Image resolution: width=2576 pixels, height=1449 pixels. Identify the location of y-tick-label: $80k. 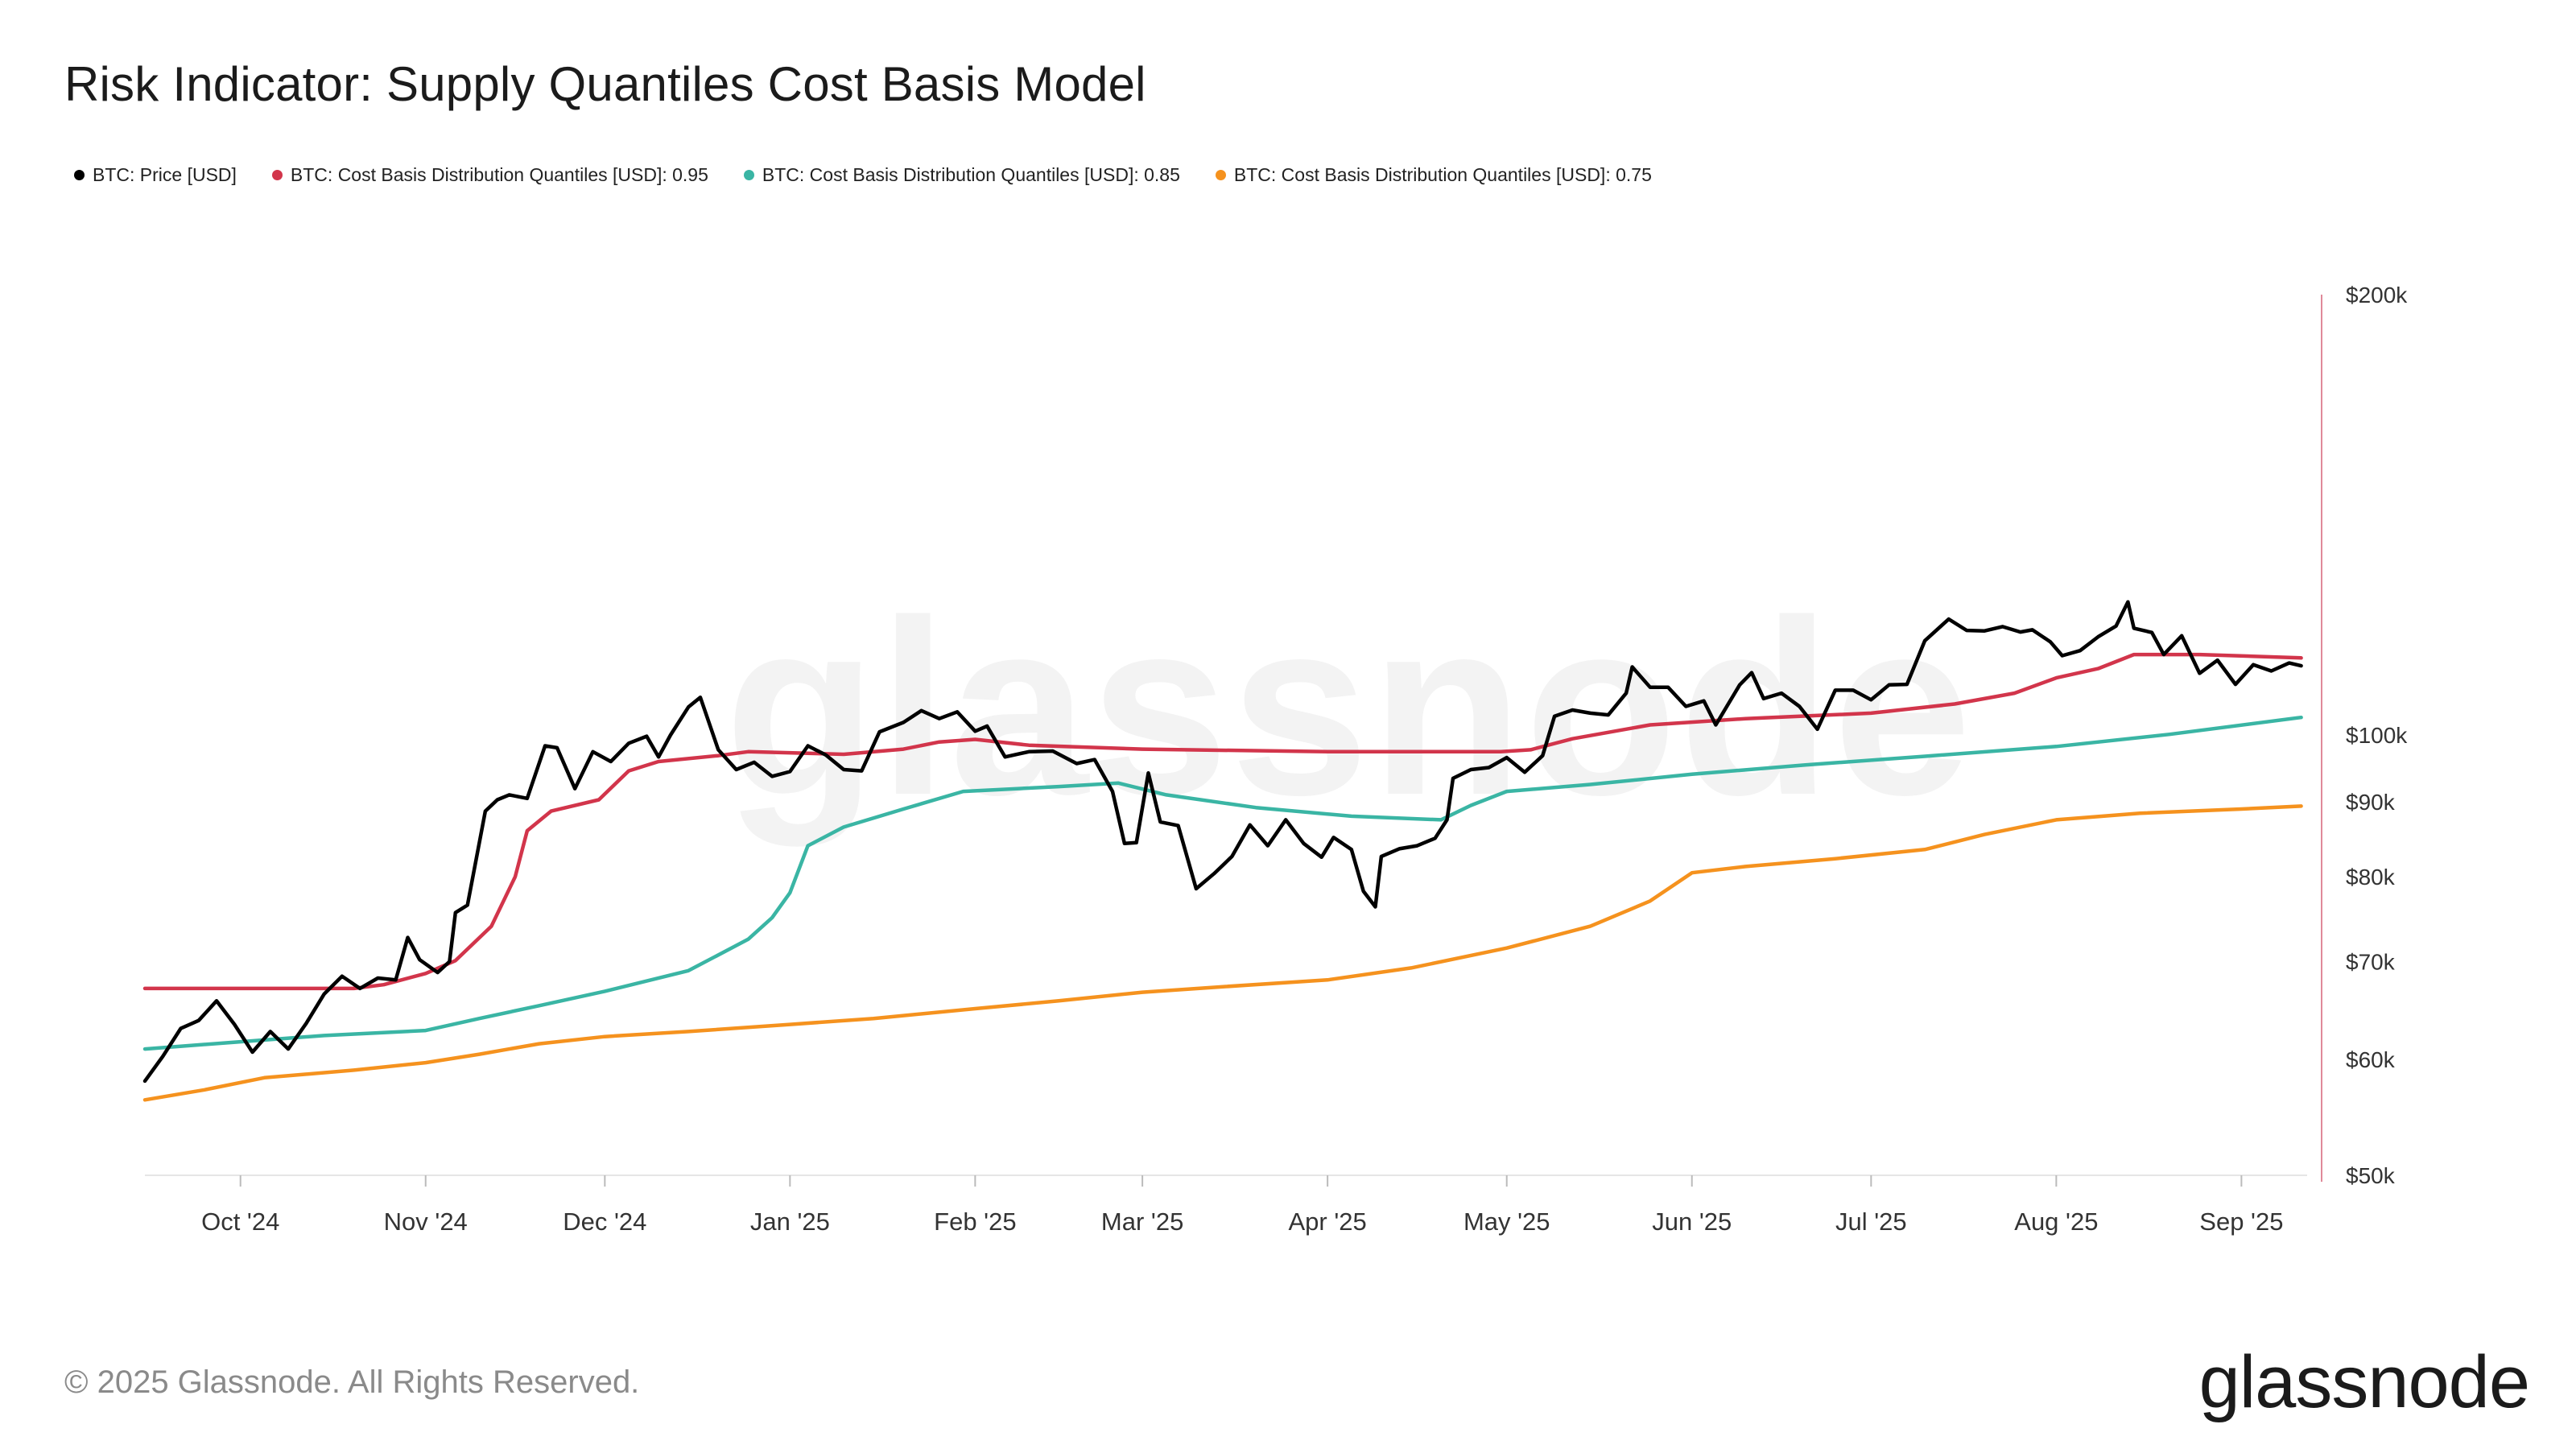
(2371, 877).